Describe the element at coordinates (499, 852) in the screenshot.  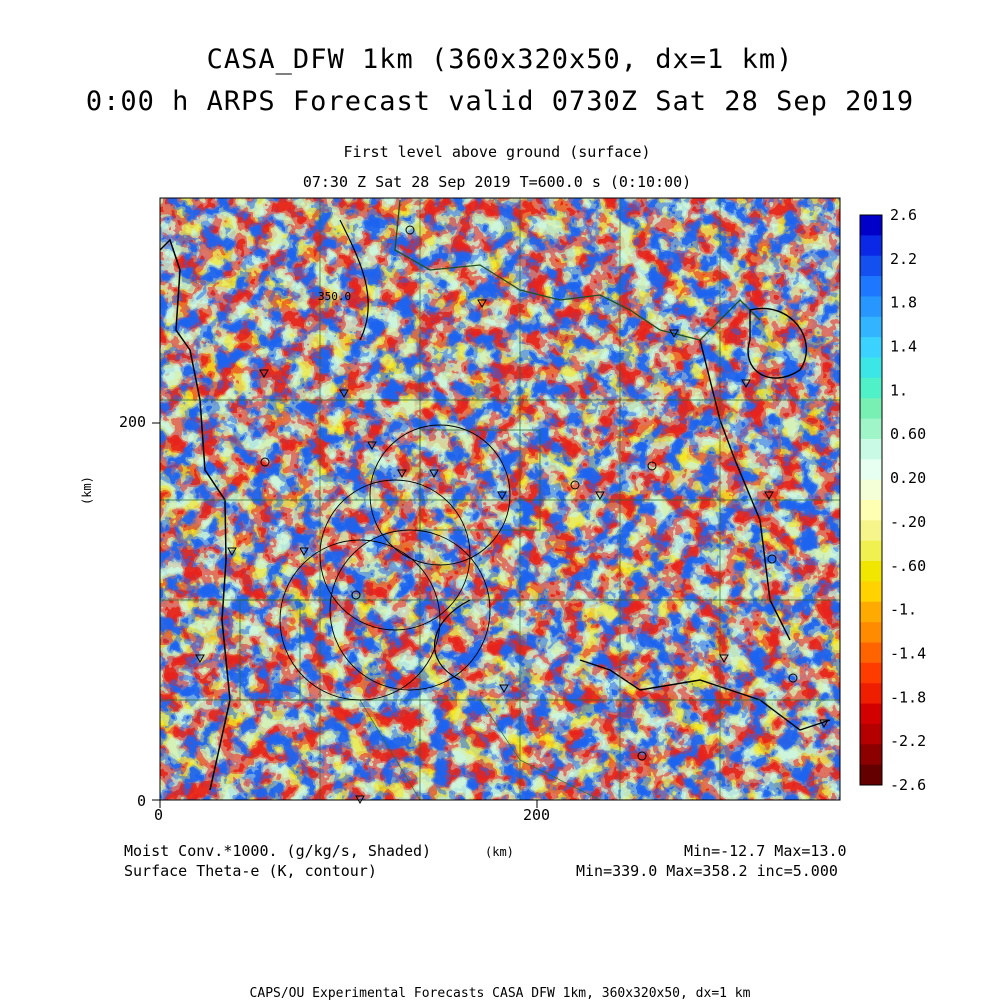
I see `x-axis-unit: (km)` at that location.